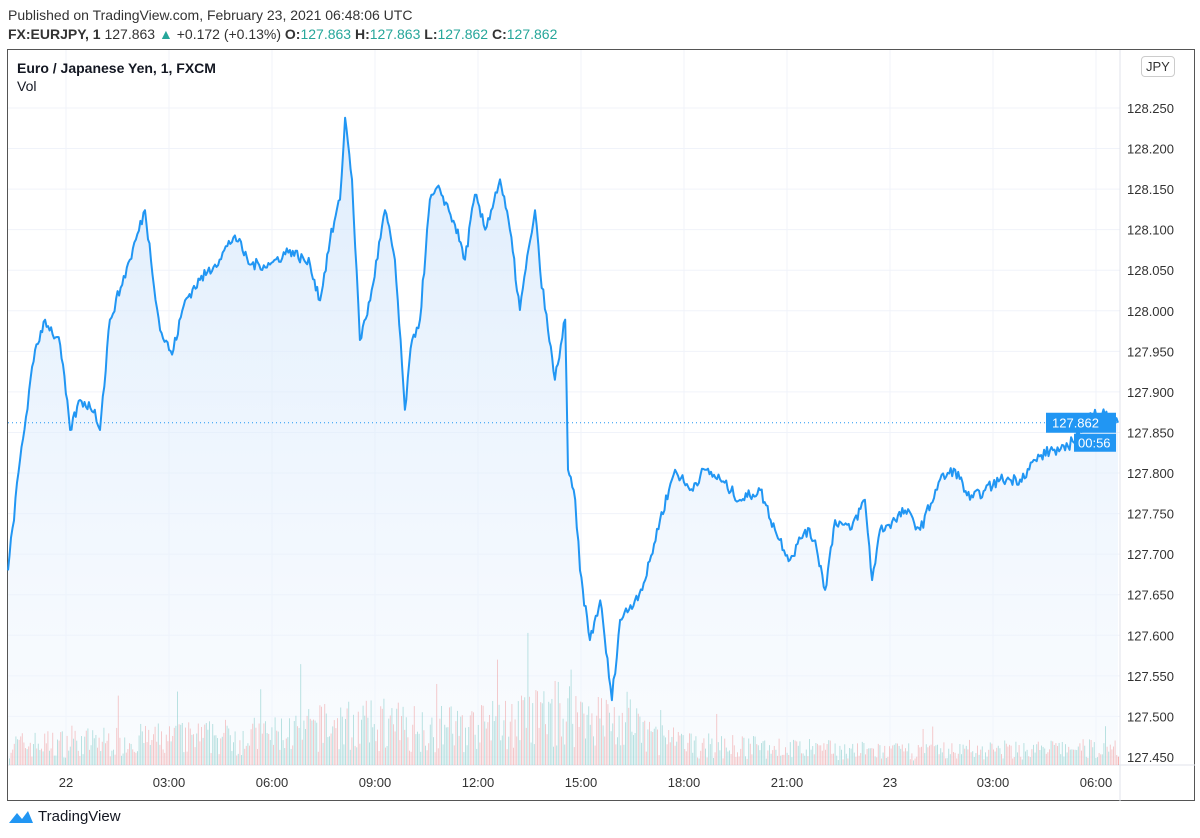 Image resolution: width=1200 pixels, height=838 pixels. Describe the element at coordinates (890, 782) in the screenshot. I see `x-tick-label: 23` at that location.